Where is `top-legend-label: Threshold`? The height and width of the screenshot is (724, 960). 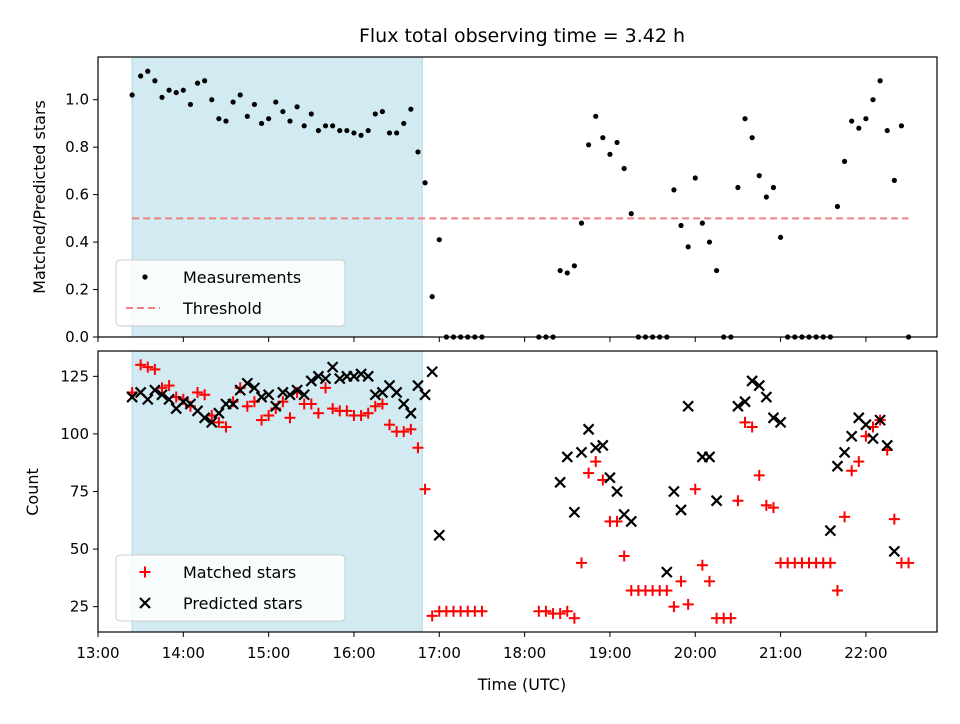
top-legend-label: Threshold is located at coordinates (222, 308).